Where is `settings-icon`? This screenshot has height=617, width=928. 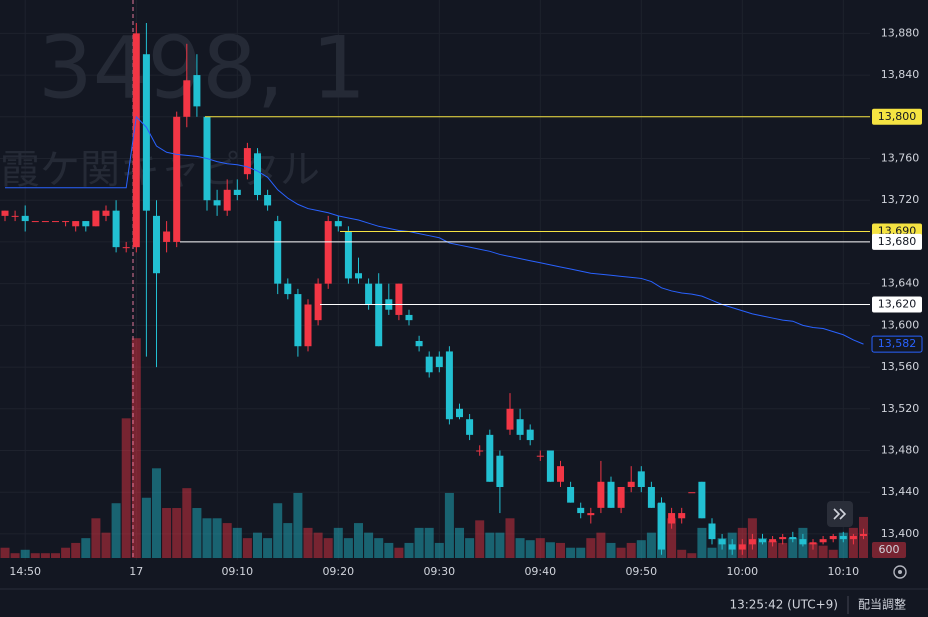
settings-icon is located at coordinates (900, 572).